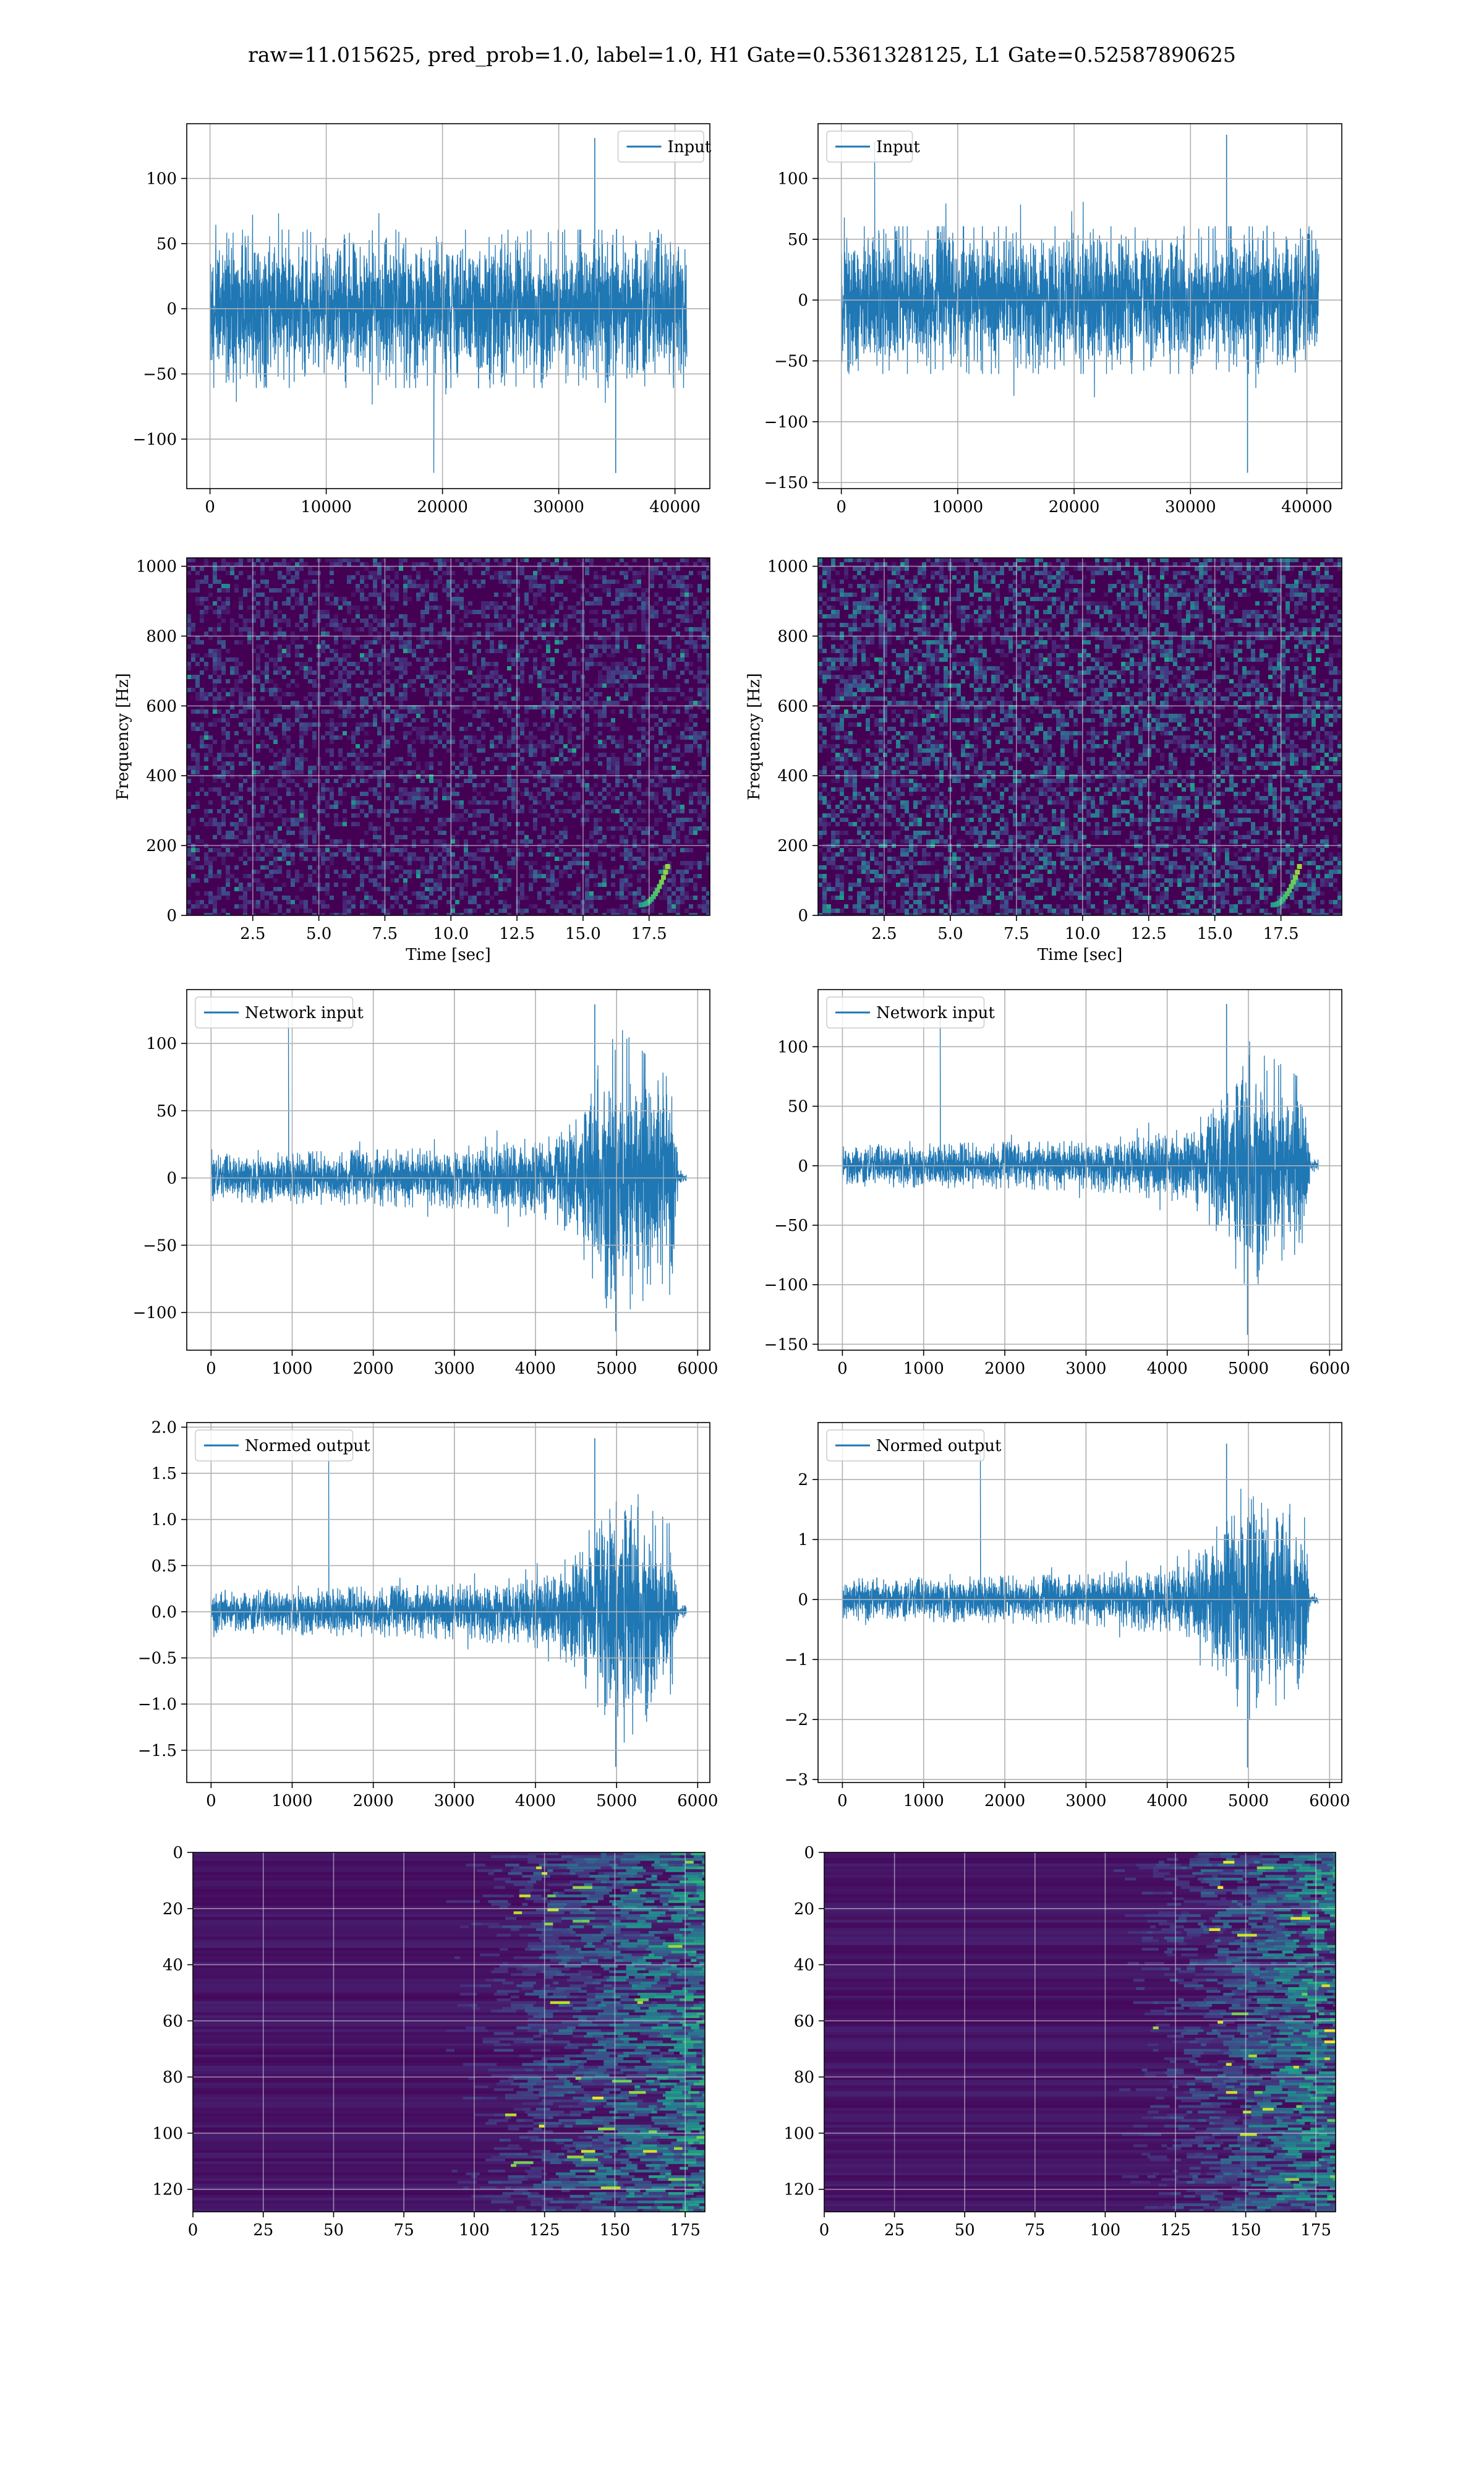 This screenshot has height=2474, width=1484. Describe the element at coordinates (792, 179) in the screenshot. I see `y-tick-label: 100` at that location.